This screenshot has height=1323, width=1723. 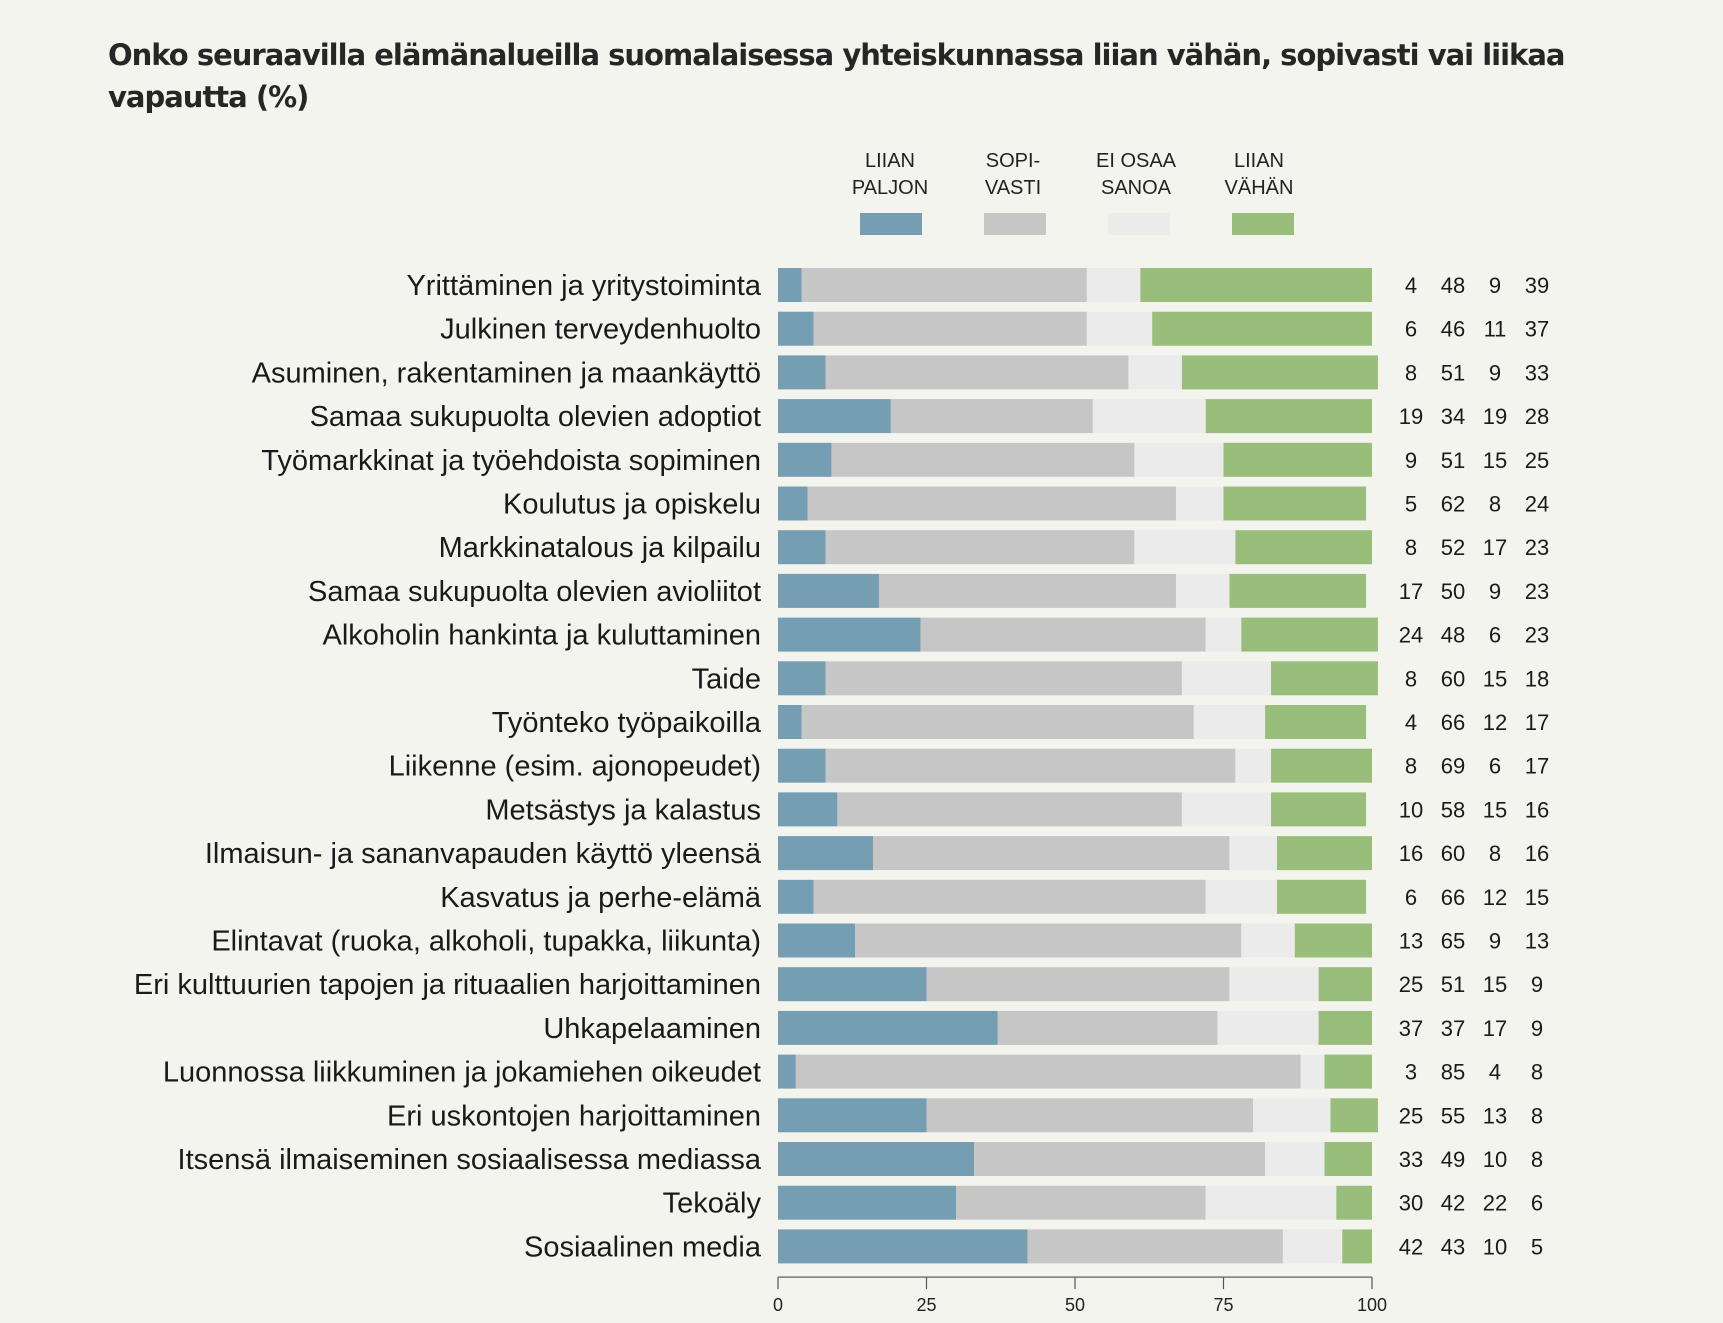 I want to click on legend-label-line: PALJON, so click(x=890, y=188).